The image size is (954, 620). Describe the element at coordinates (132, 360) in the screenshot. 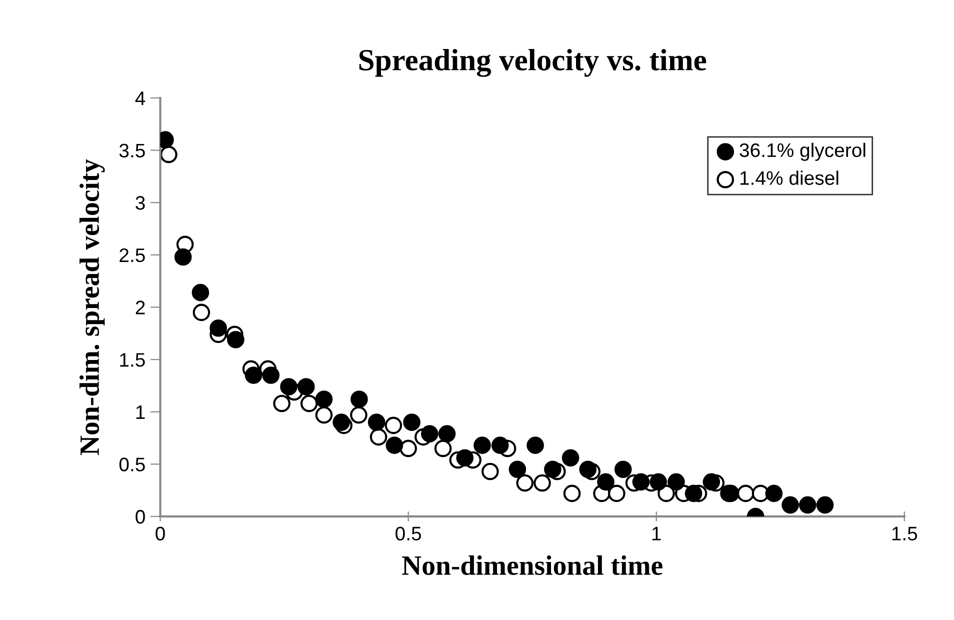

I see `y-tick-label: 1.5` at that location.